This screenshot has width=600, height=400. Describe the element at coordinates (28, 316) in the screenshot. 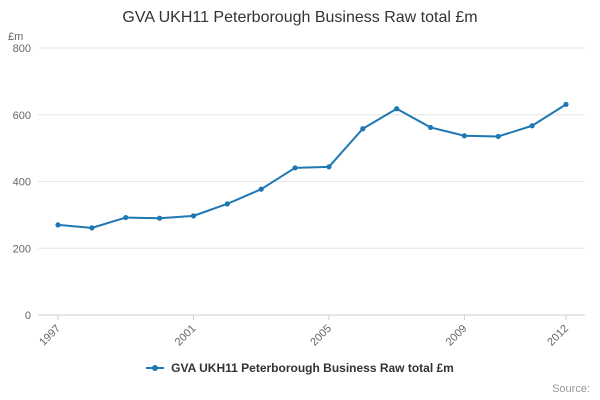

I see `y-tick-label: 0` at that location.